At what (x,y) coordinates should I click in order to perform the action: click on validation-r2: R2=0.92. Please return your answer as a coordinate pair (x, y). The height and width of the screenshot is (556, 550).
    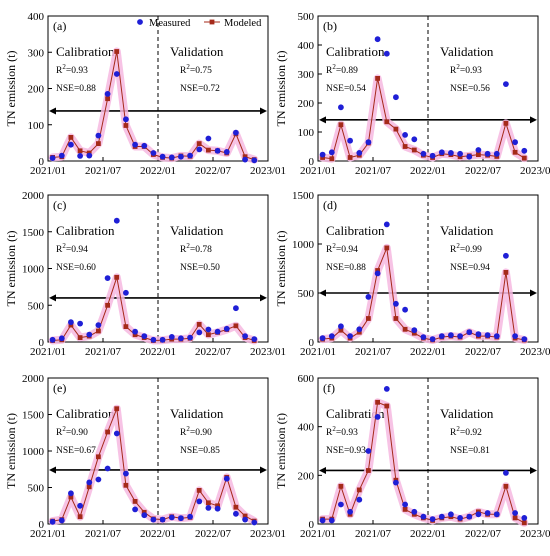
    Looking at the image, I should click on (466, 431).